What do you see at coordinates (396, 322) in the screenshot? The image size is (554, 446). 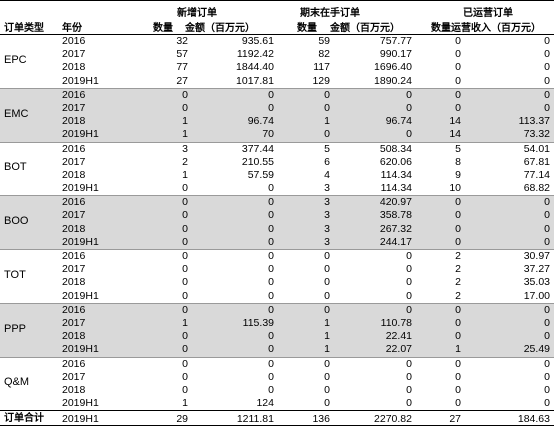 I see `cell-backlog-amount: 110.78` at bounding box center [396, 322].